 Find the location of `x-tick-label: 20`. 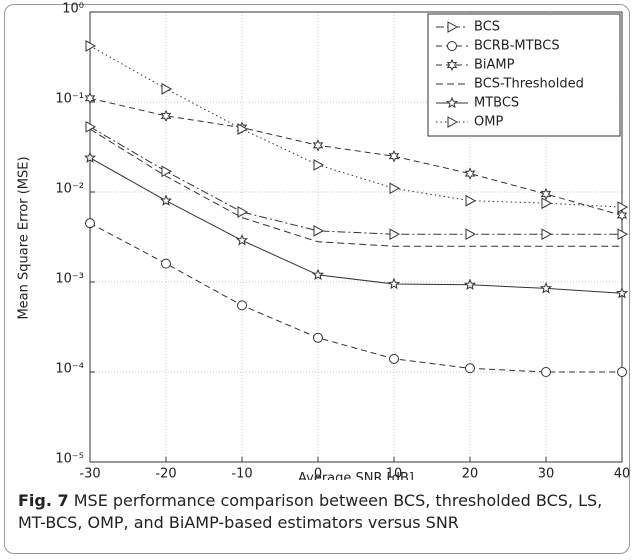

x-tick-label: 20 is located at coordinates (470, 474).